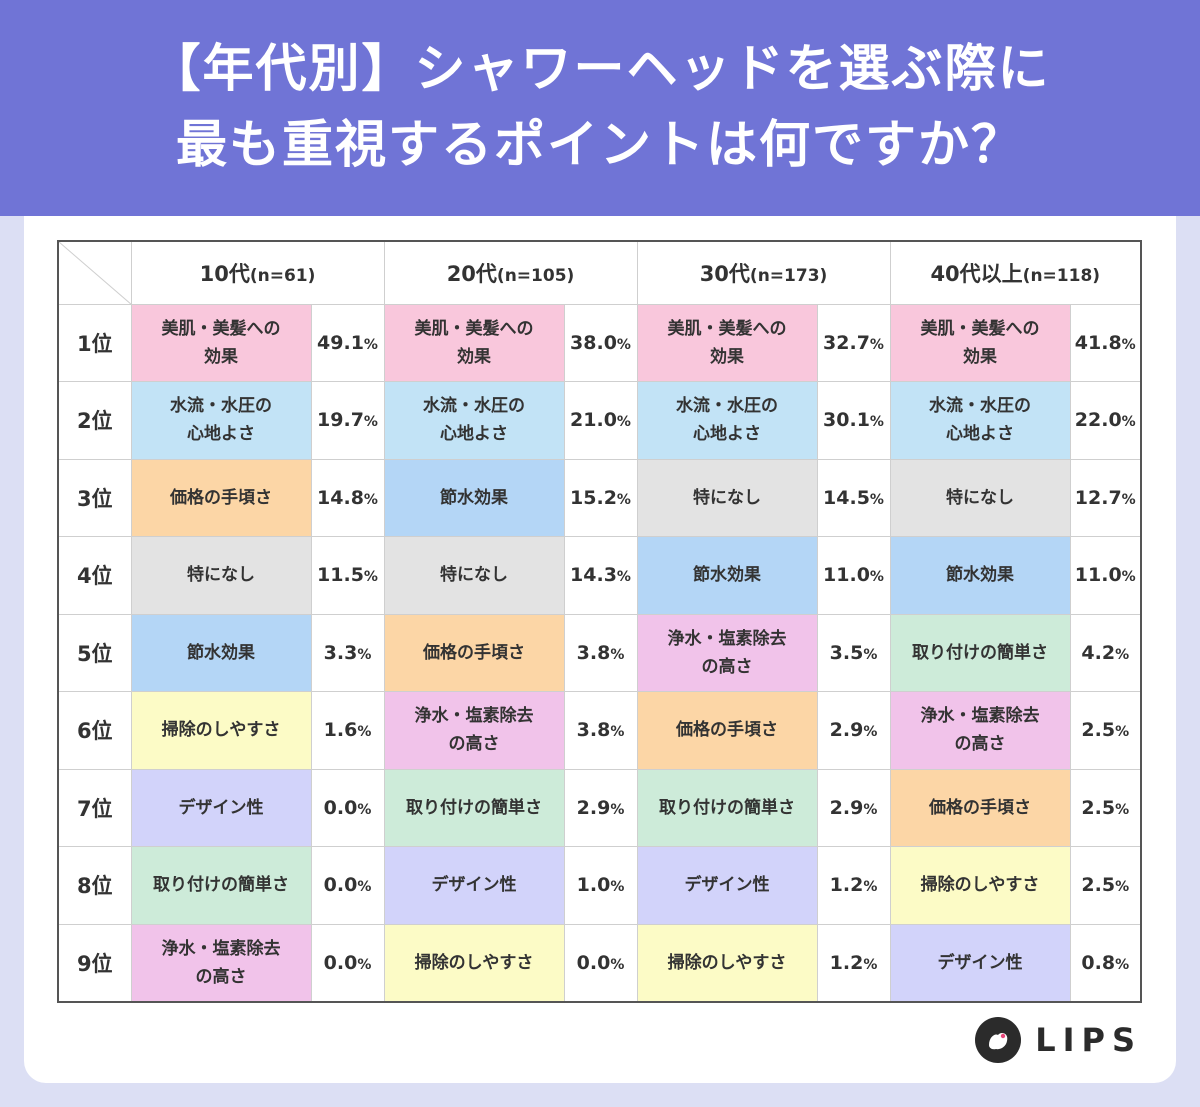 The height and width of the screenshot is (1107, 1200). I want to click on rank-label: 5位, so click(94, 652).